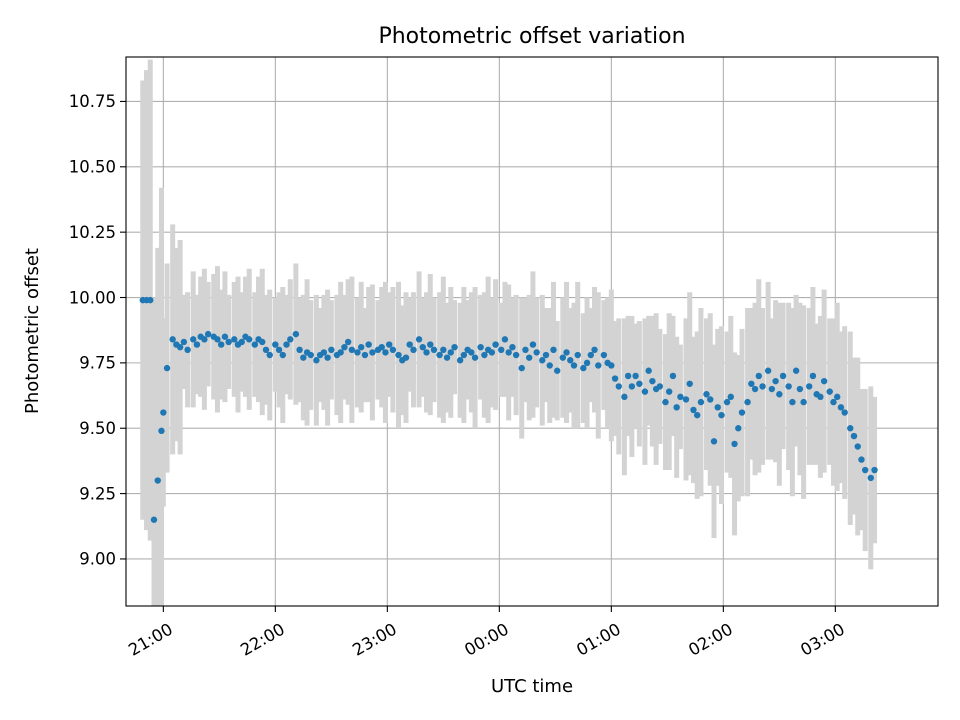 Image resolution: width=960 pixels, height=720 pixels. Describe the element at coordinates (92, 101) in the screenshot. I see `y-tick-label: 10.75` at that location.